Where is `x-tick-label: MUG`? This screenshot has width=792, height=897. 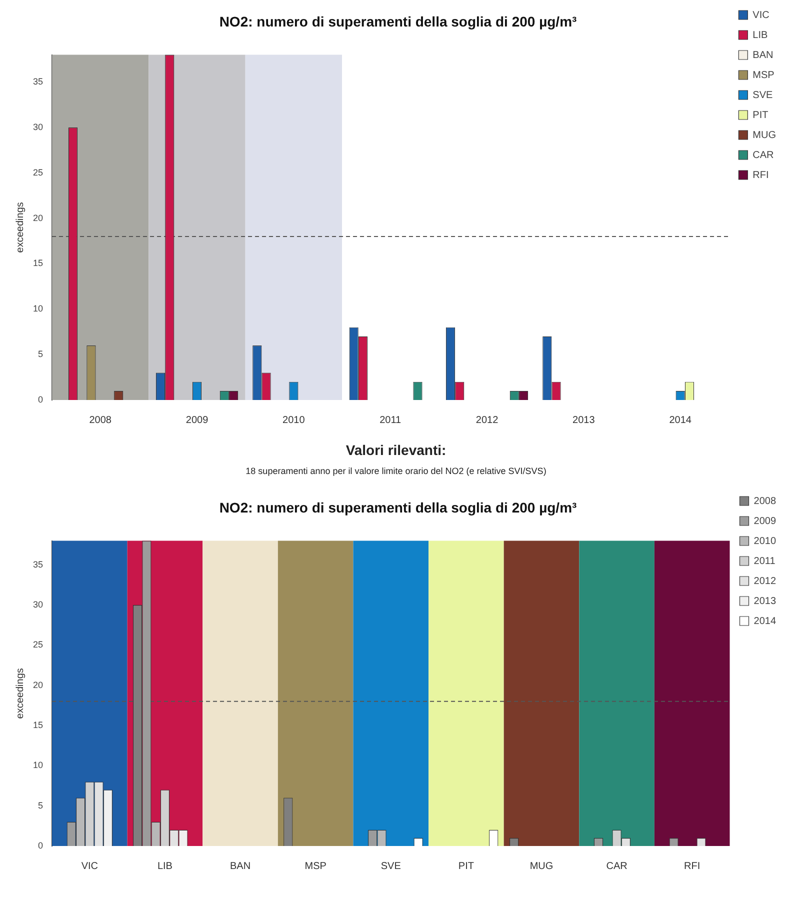 x-tick-label: MUG is located at coordinates (542, 866).